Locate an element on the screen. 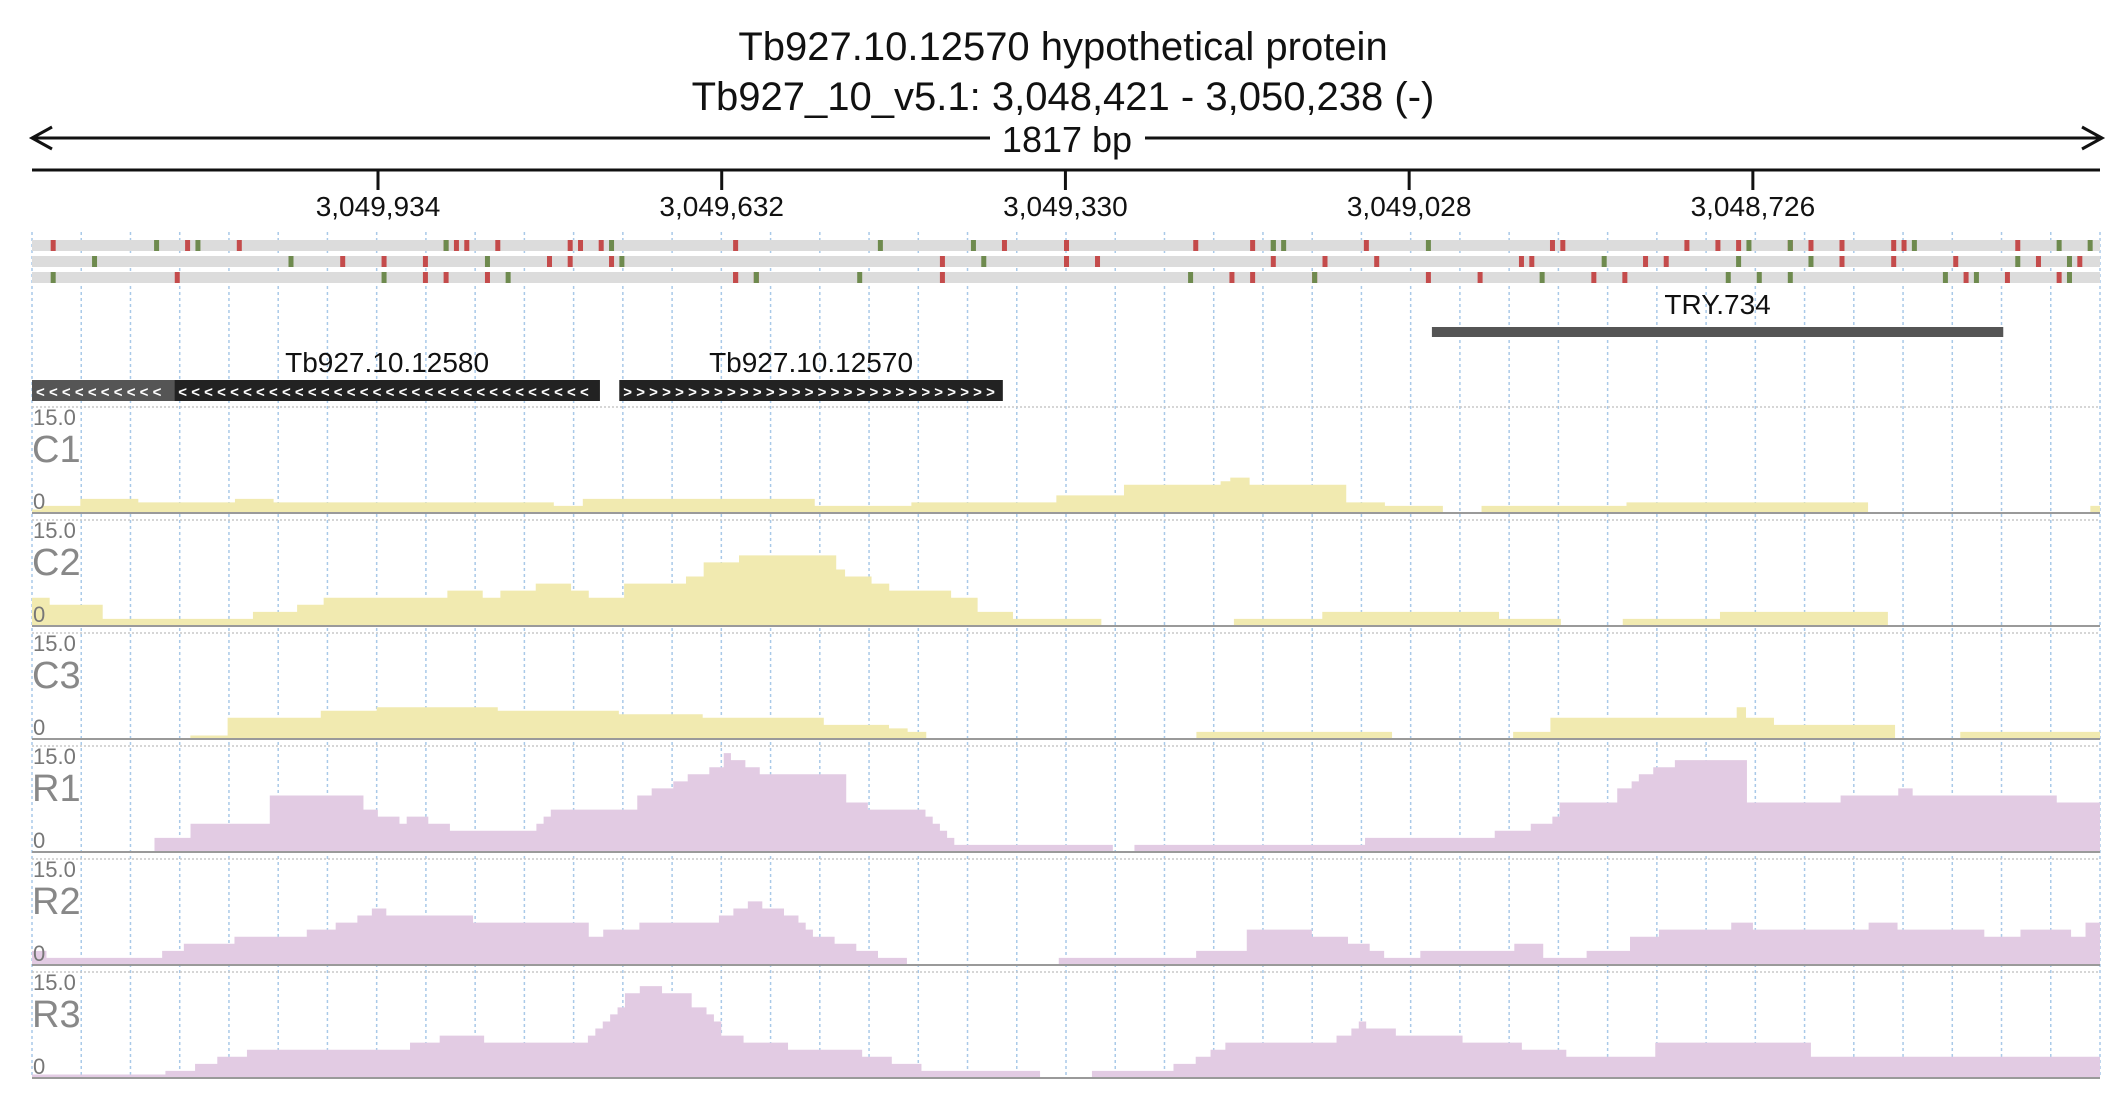  span-indicator: 1817 bp is located at coordinates (1067, 139).